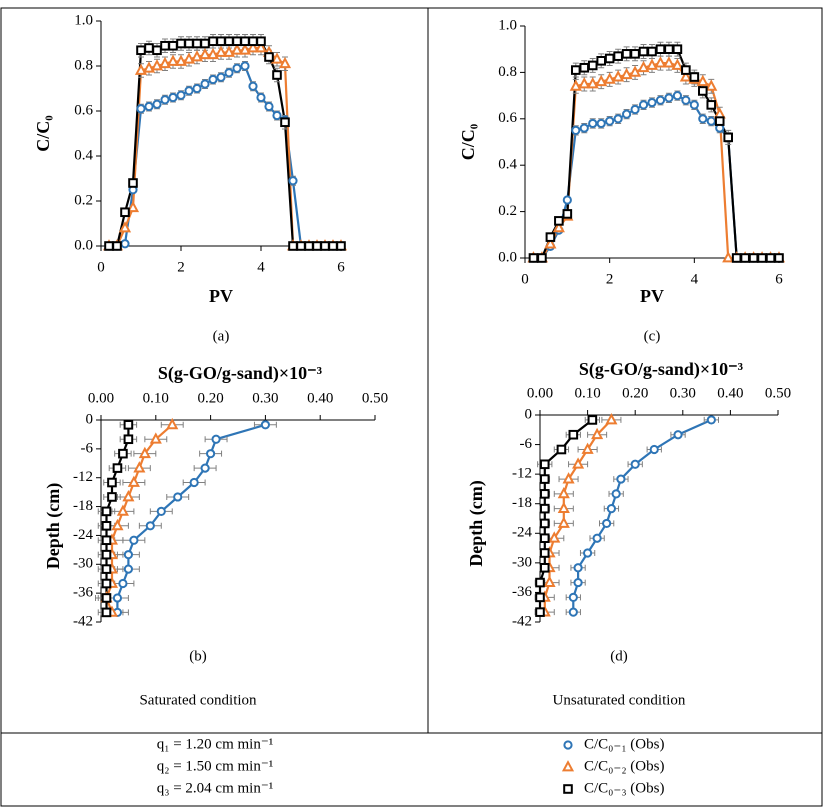 This screenshot has height=808, width=823. Describe the element at coordinates (540, 393) in the screenshot. I see `x-tick-label: 0.00` at that location.